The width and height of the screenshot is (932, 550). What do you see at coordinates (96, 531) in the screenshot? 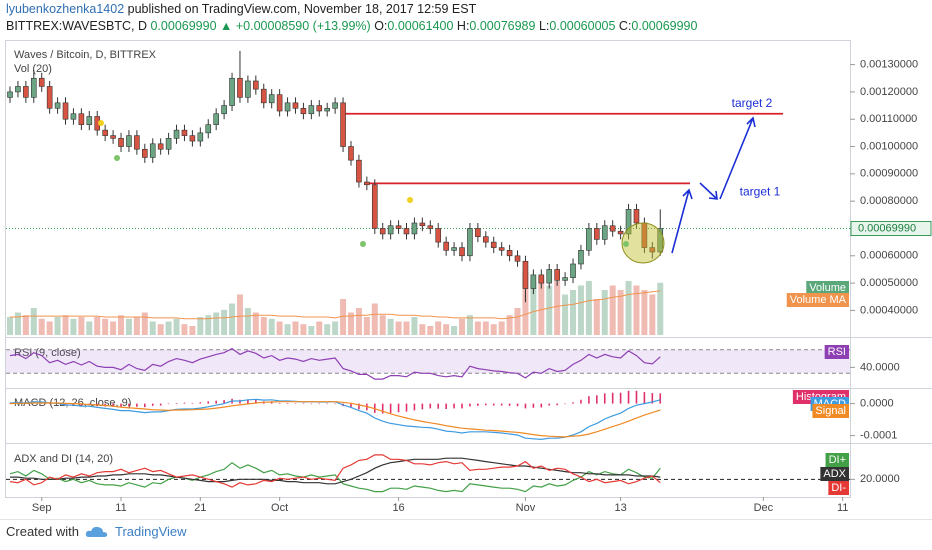
I see `footer: Created with TradingView` at bounding box center [96, 531].